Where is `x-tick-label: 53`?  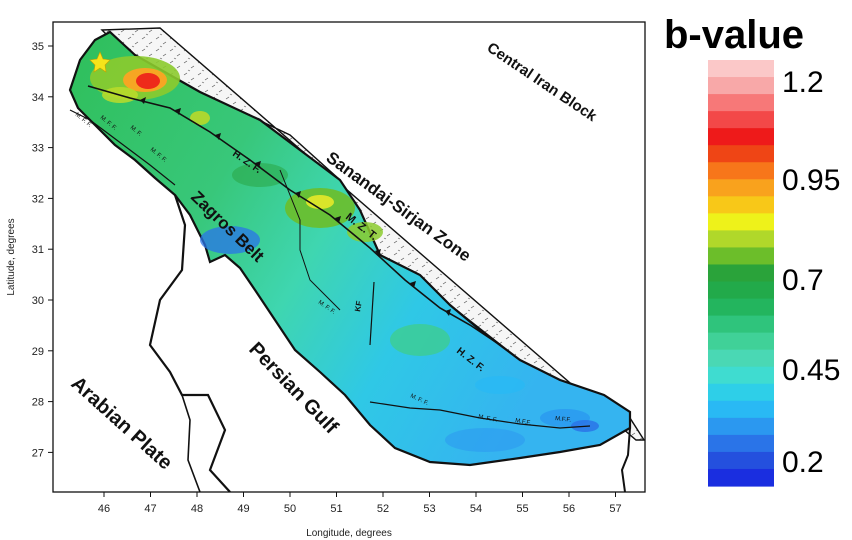 x-tick-label: 53 is located at coordinates (429, 509).